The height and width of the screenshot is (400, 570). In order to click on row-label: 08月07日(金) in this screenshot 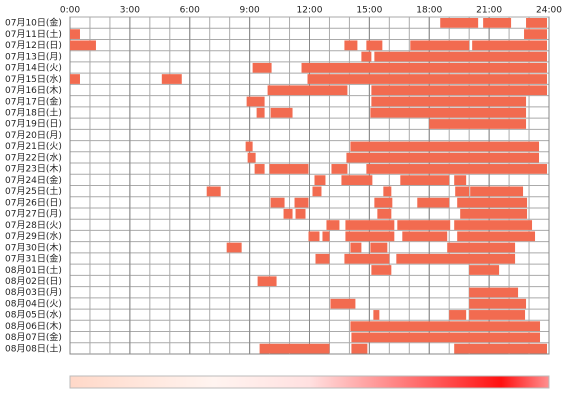, I will do `click(33, 337)`.